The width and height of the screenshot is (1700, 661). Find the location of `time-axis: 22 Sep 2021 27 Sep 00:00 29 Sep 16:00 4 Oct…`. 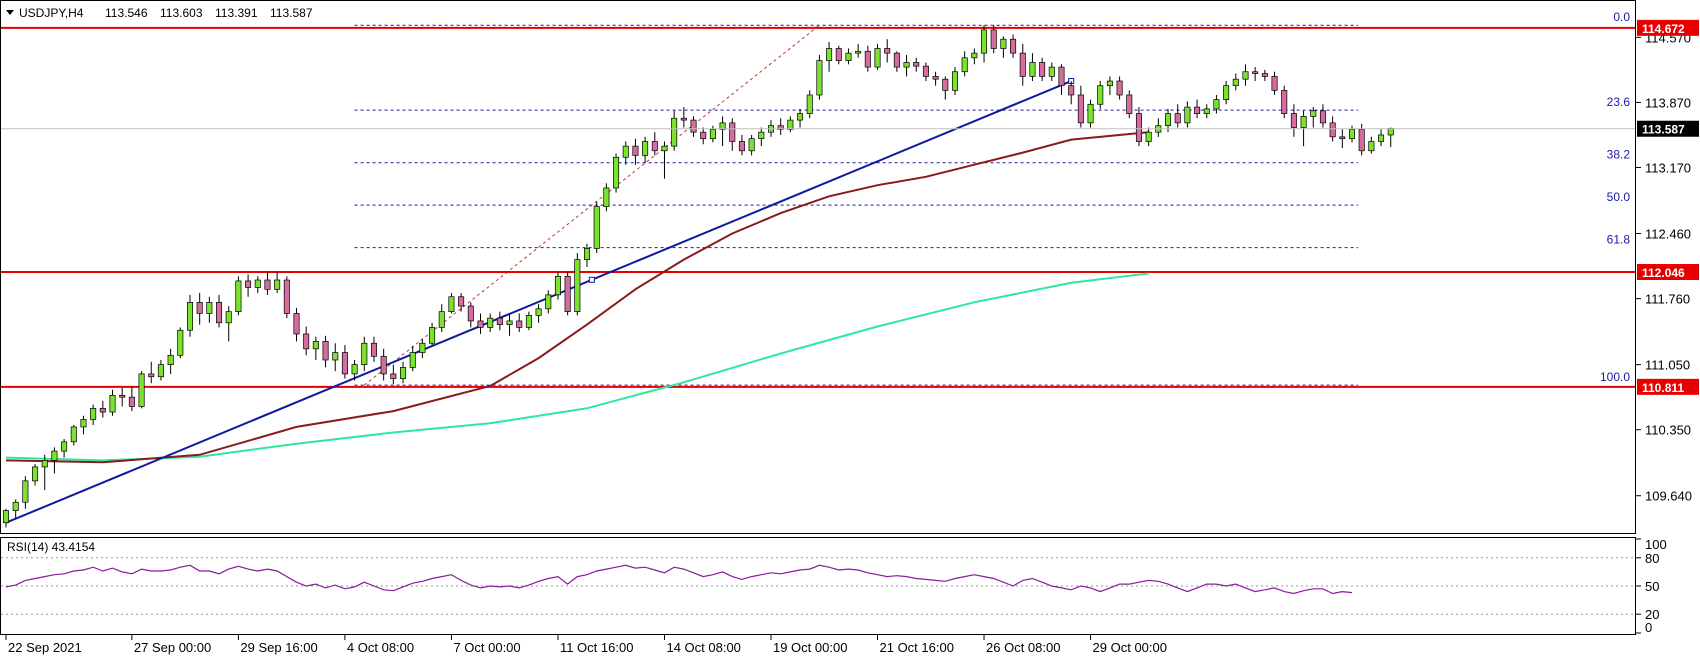

time-axis: 22 Sep 2021 27 Sep 00:00 29 Sep 16:00 4 Oct… is located at coordinates (586, 645).